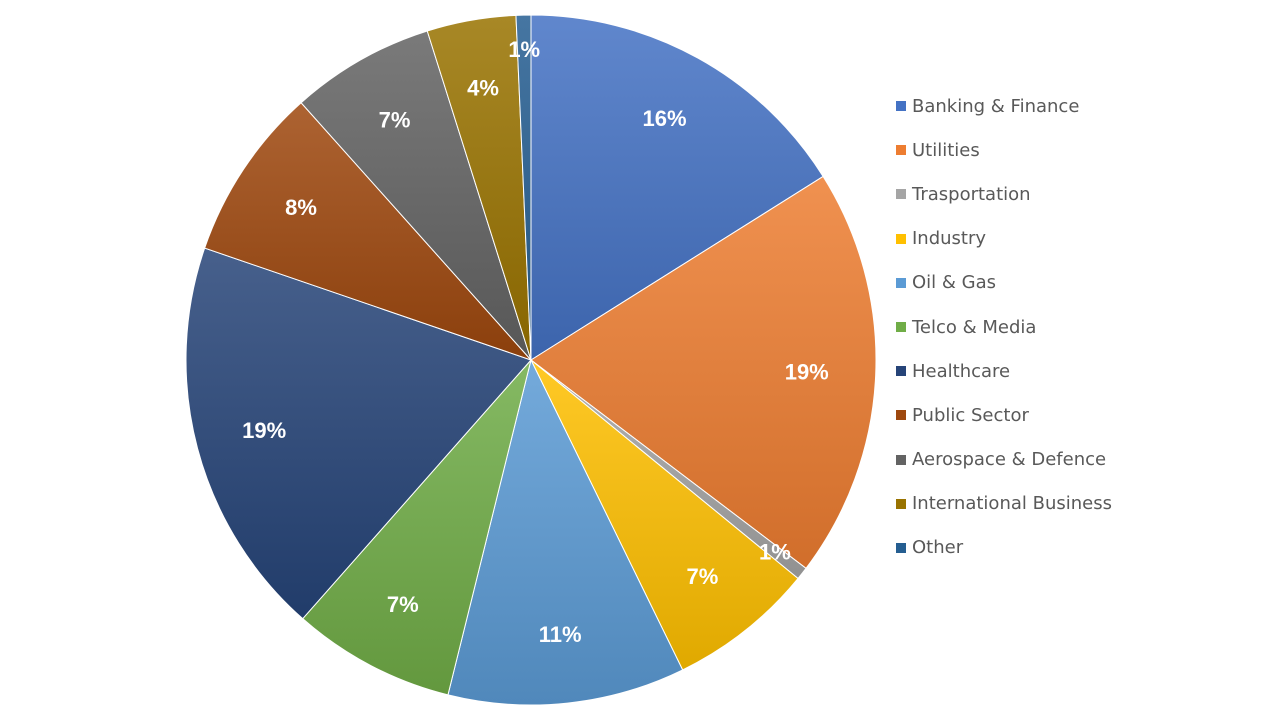 This screenshot has height=720, width=1280. Describe the element at coordinates (949, 239) in the screenshot. I see `legend-label: Industry` at that location.